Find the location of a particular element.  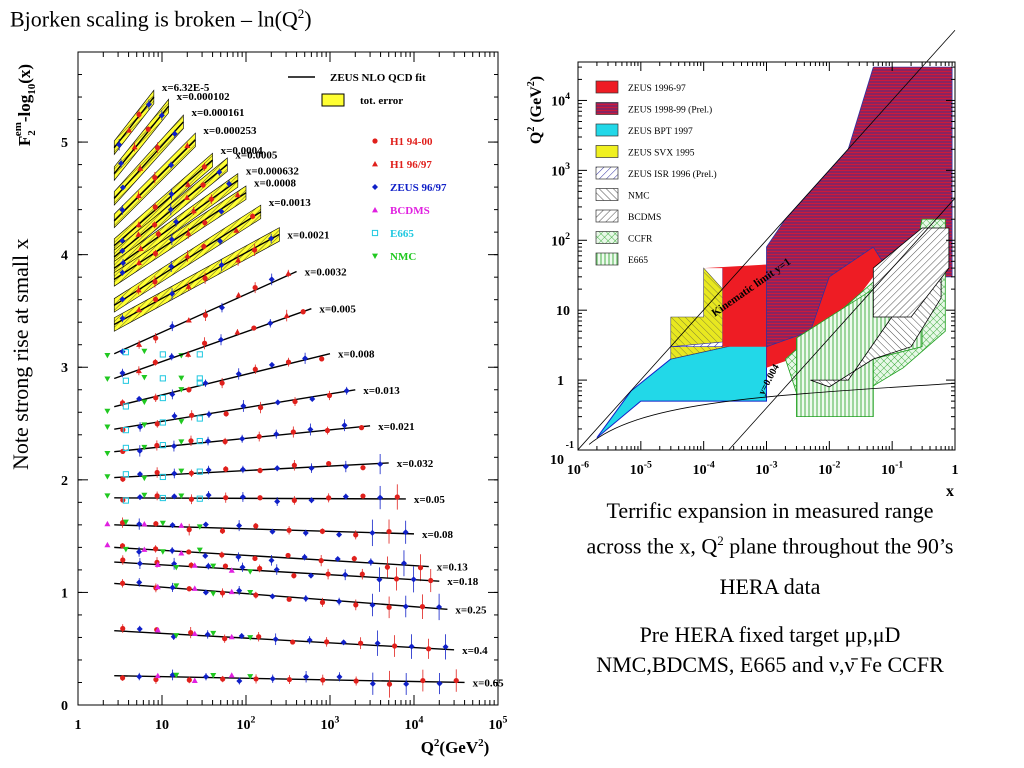

bin-label: x=0.021 is located at coordinates (396, 427).